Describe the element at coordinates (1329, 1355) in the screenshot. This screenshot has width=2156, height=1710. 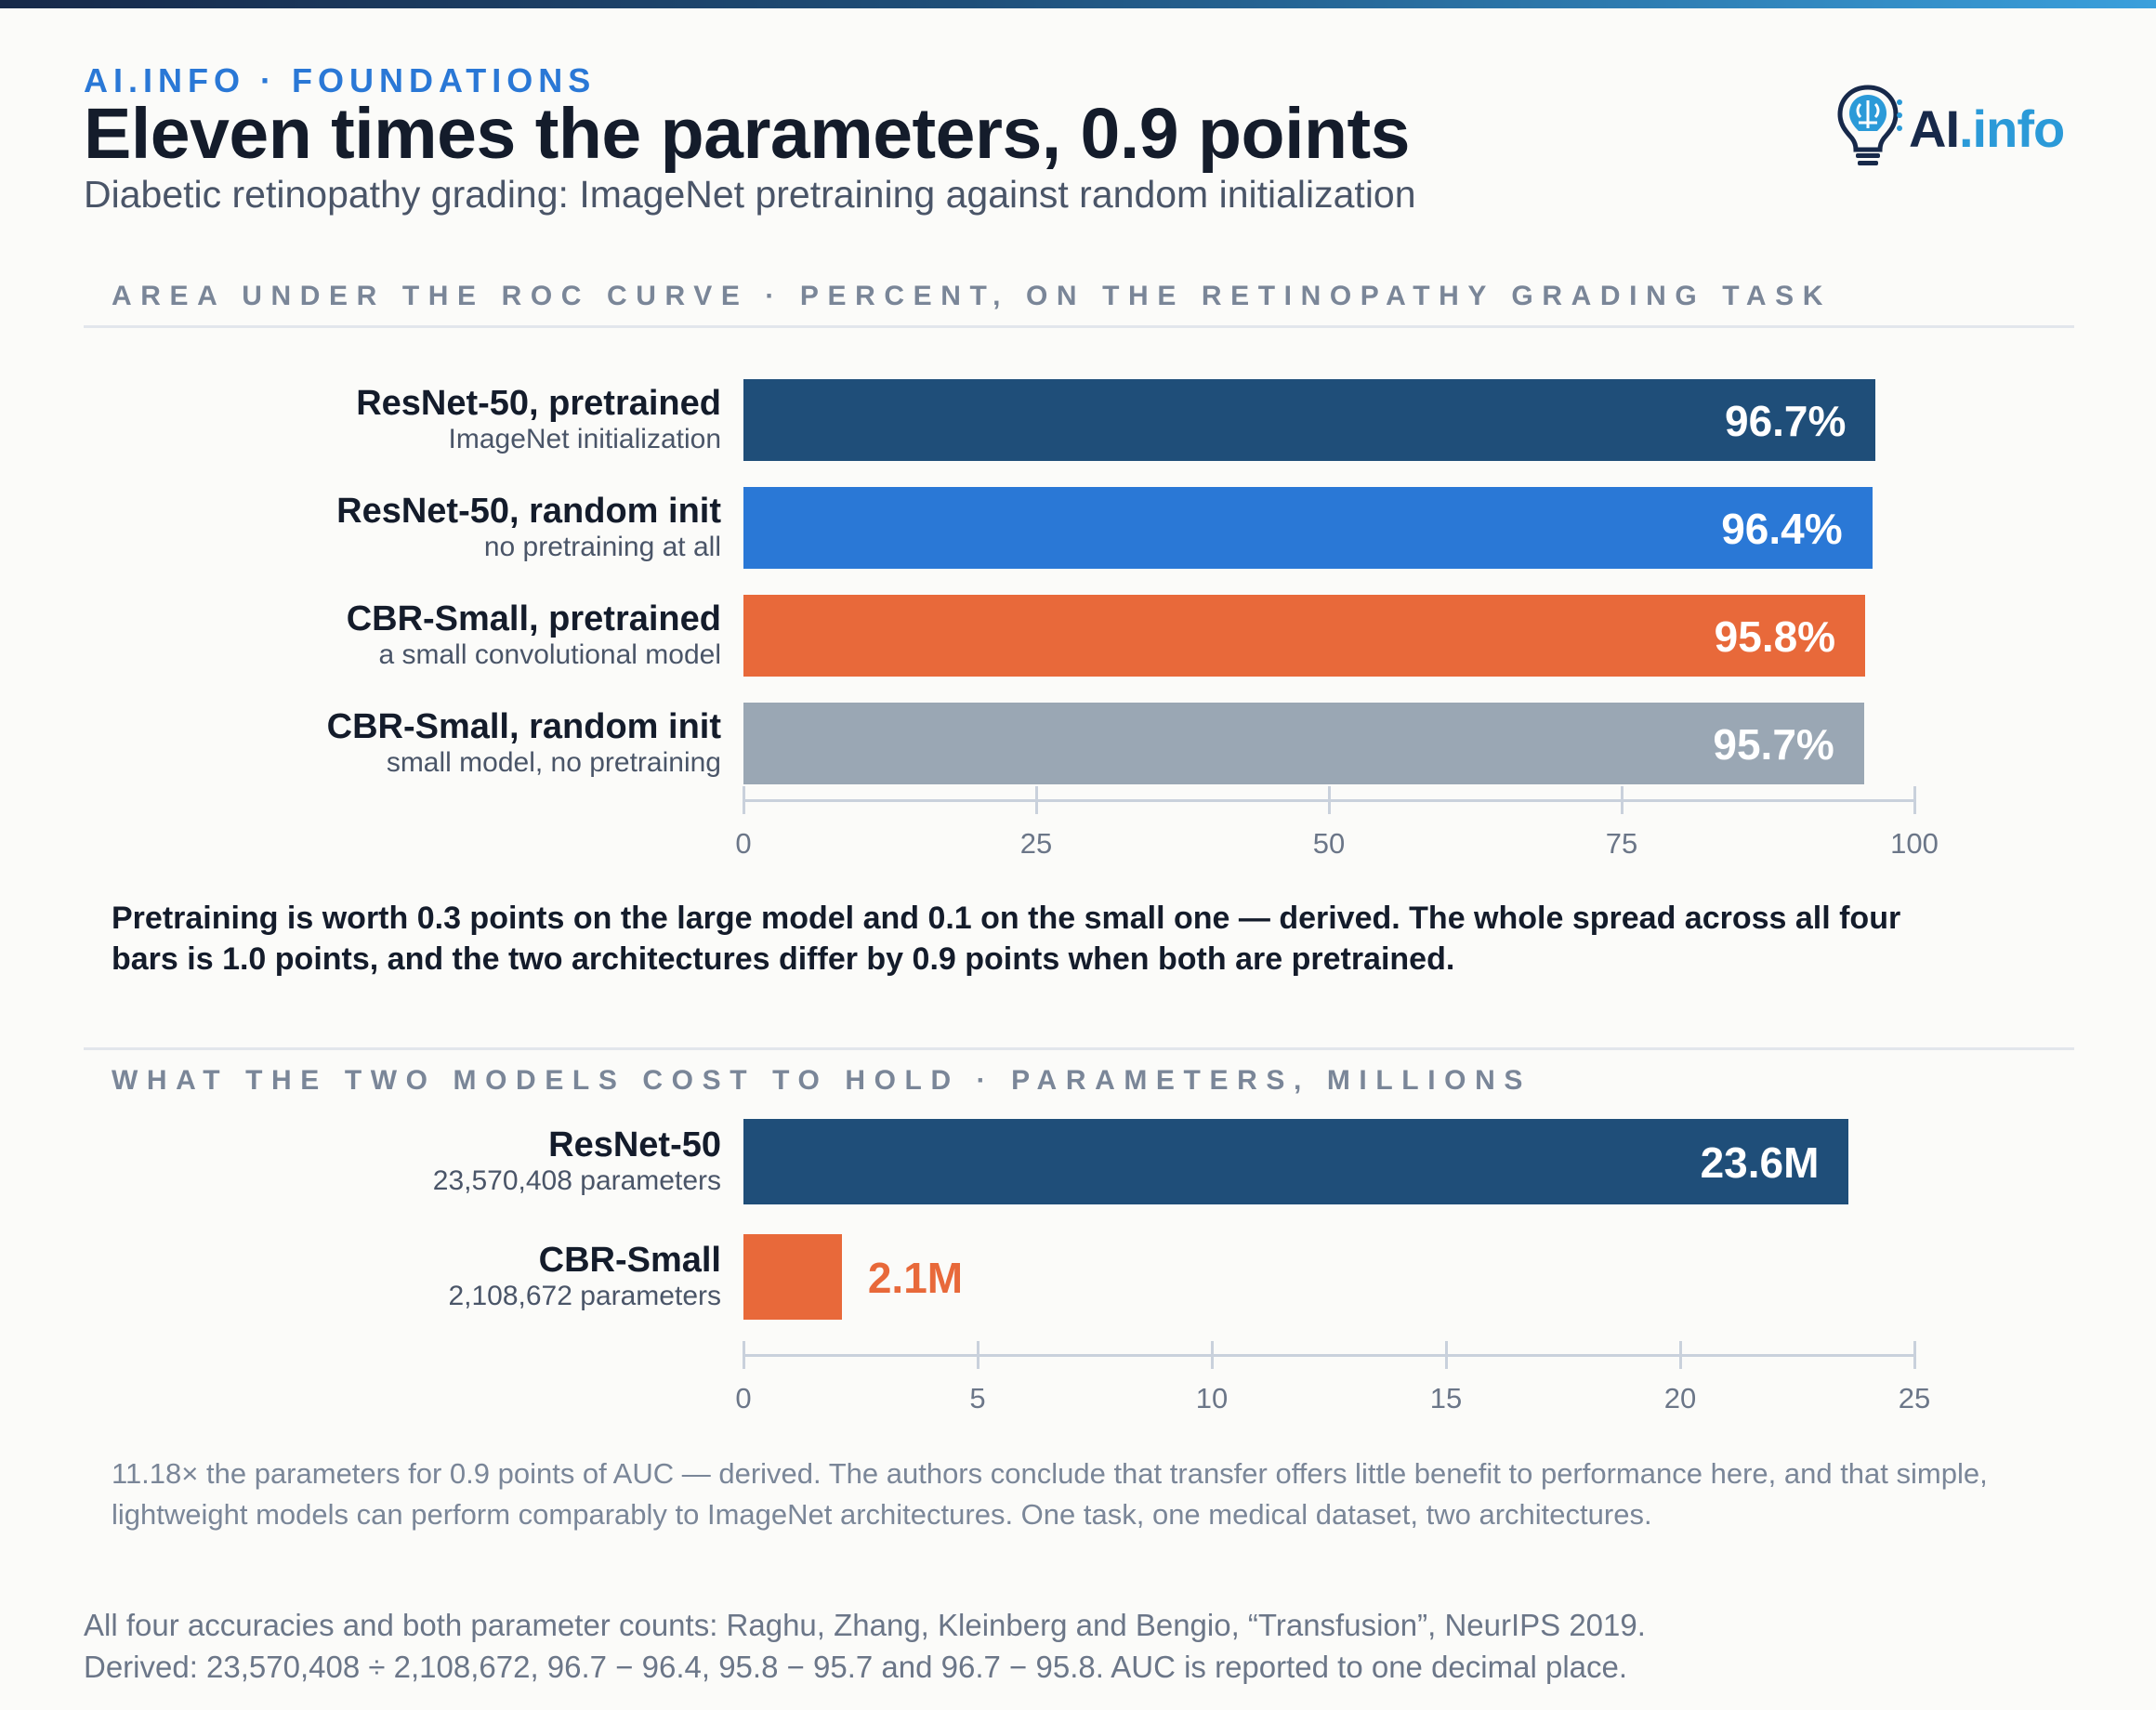
I see `x-axis` at that location.